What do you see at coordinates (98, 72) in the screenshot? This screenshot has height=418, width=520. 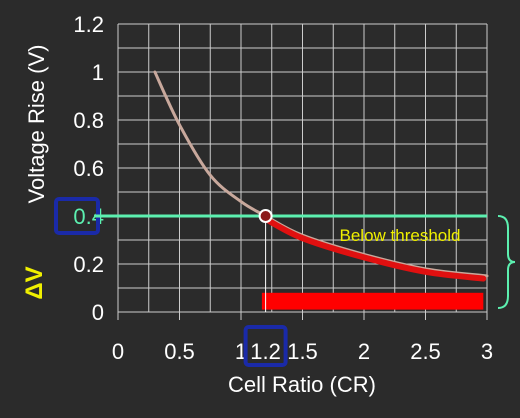 I see `y-tick-label: 1` at bounding box center [98, 72].